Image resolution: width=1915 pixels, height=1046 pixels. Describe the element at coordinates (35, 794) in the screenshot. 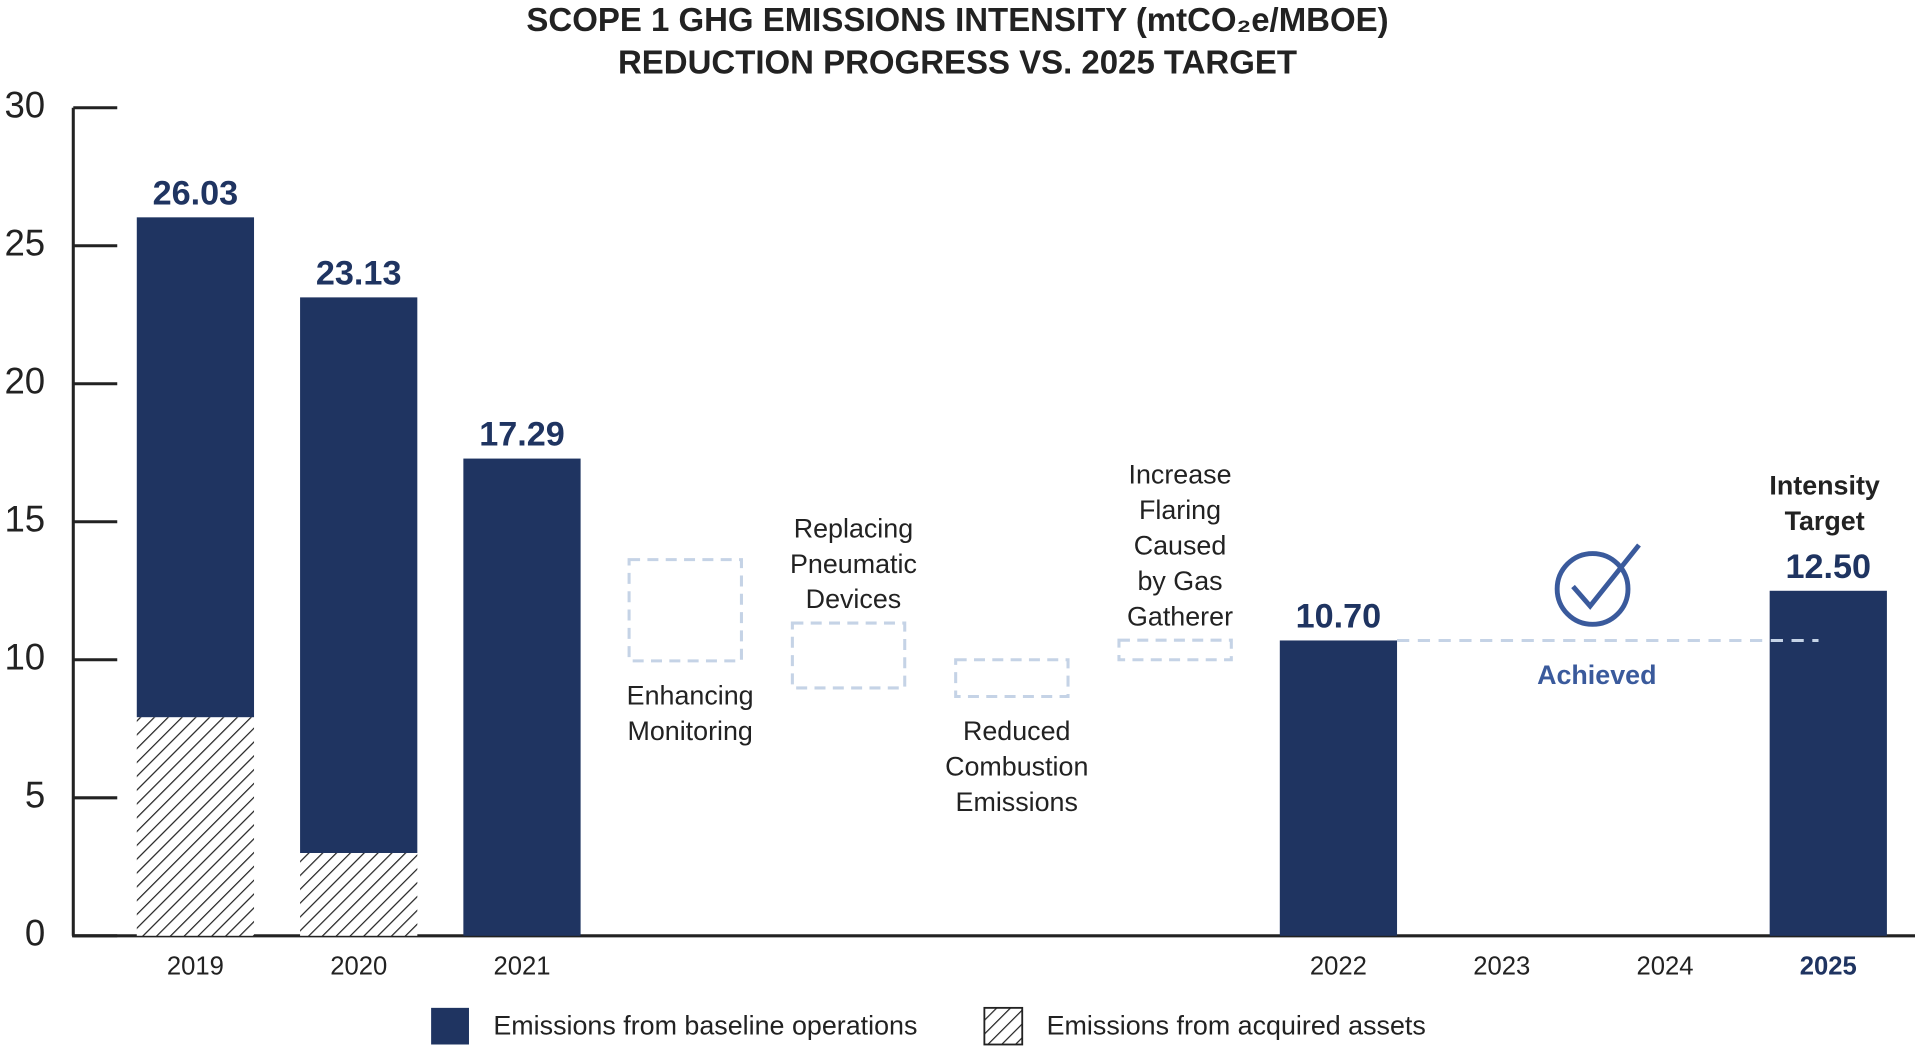

I see `y-tick-label: 5` at that location.